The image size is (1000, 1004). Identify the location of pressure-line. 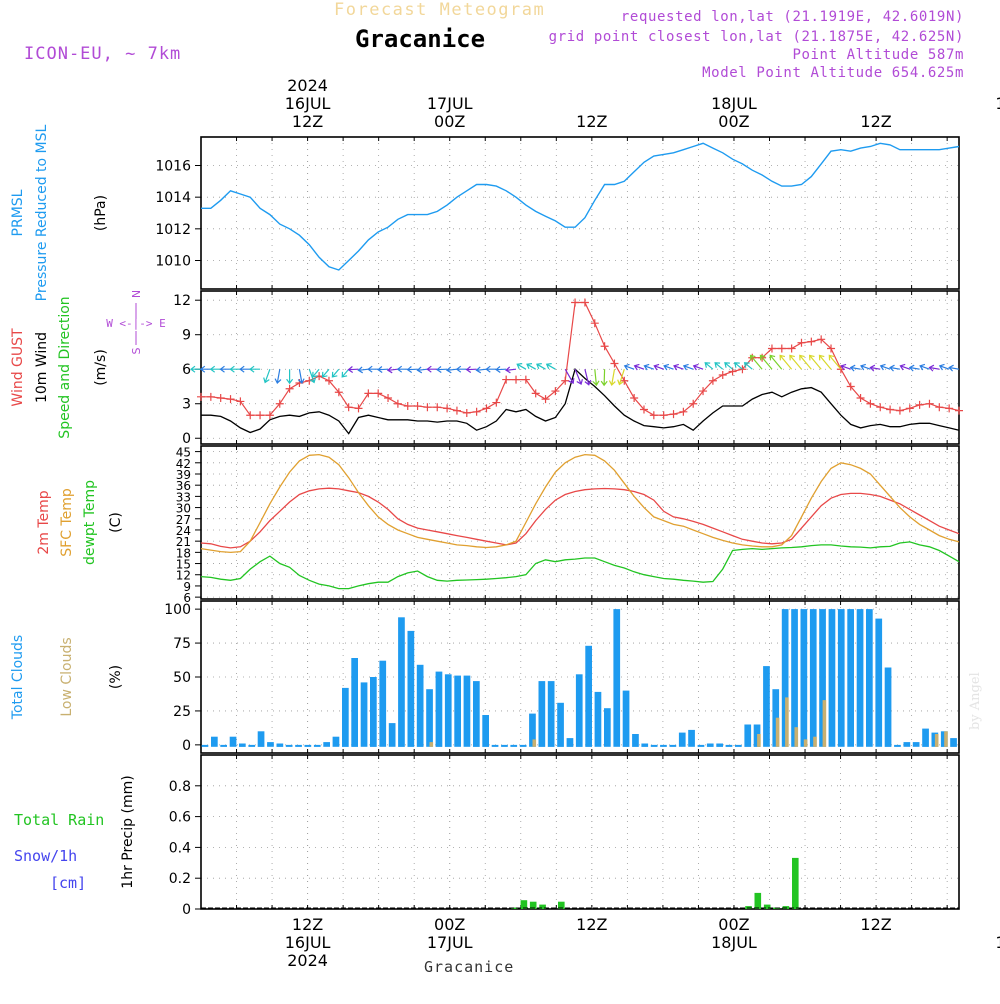
(580, 206).